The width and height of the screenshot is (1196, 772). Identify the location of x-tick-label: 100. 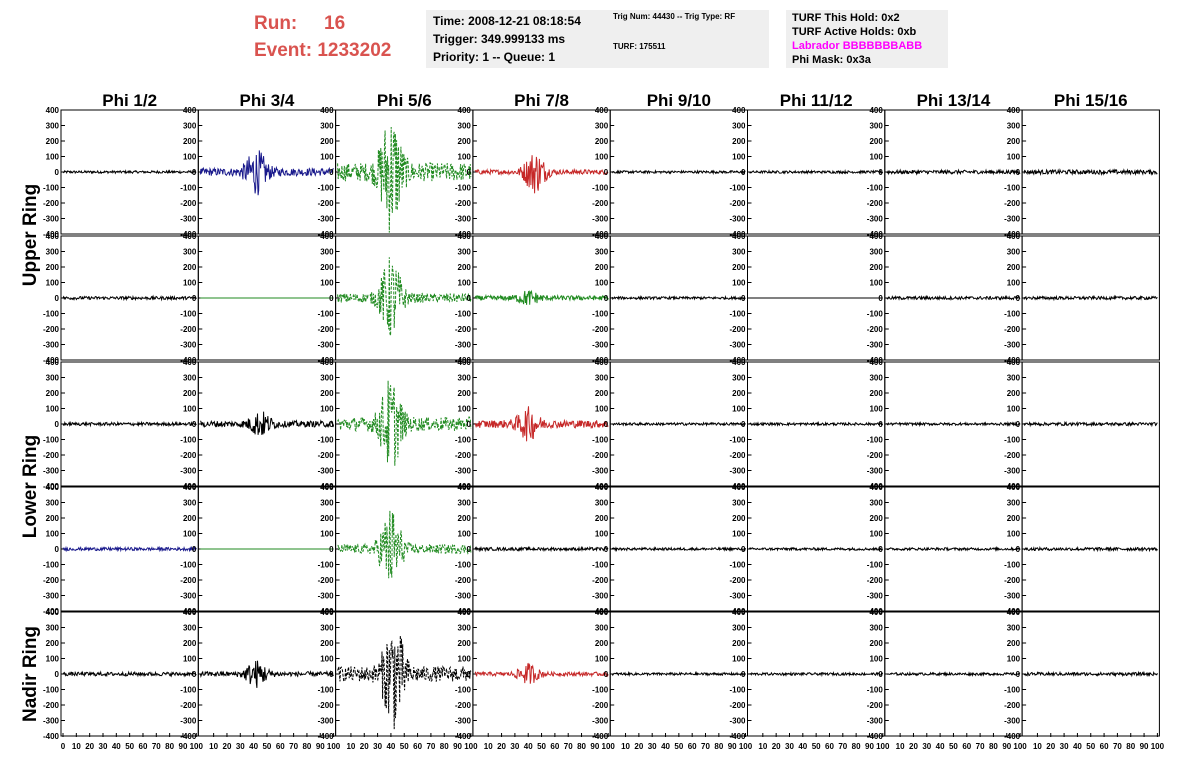
(609, 746).